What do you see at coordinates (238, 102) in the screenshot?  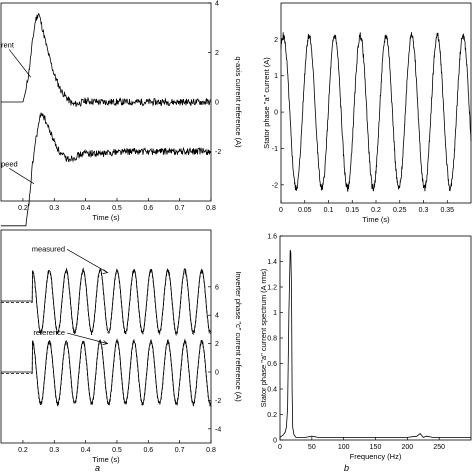 I see `y-axis-label: q-axis current reference (A)` at bounding box center [238, 102].